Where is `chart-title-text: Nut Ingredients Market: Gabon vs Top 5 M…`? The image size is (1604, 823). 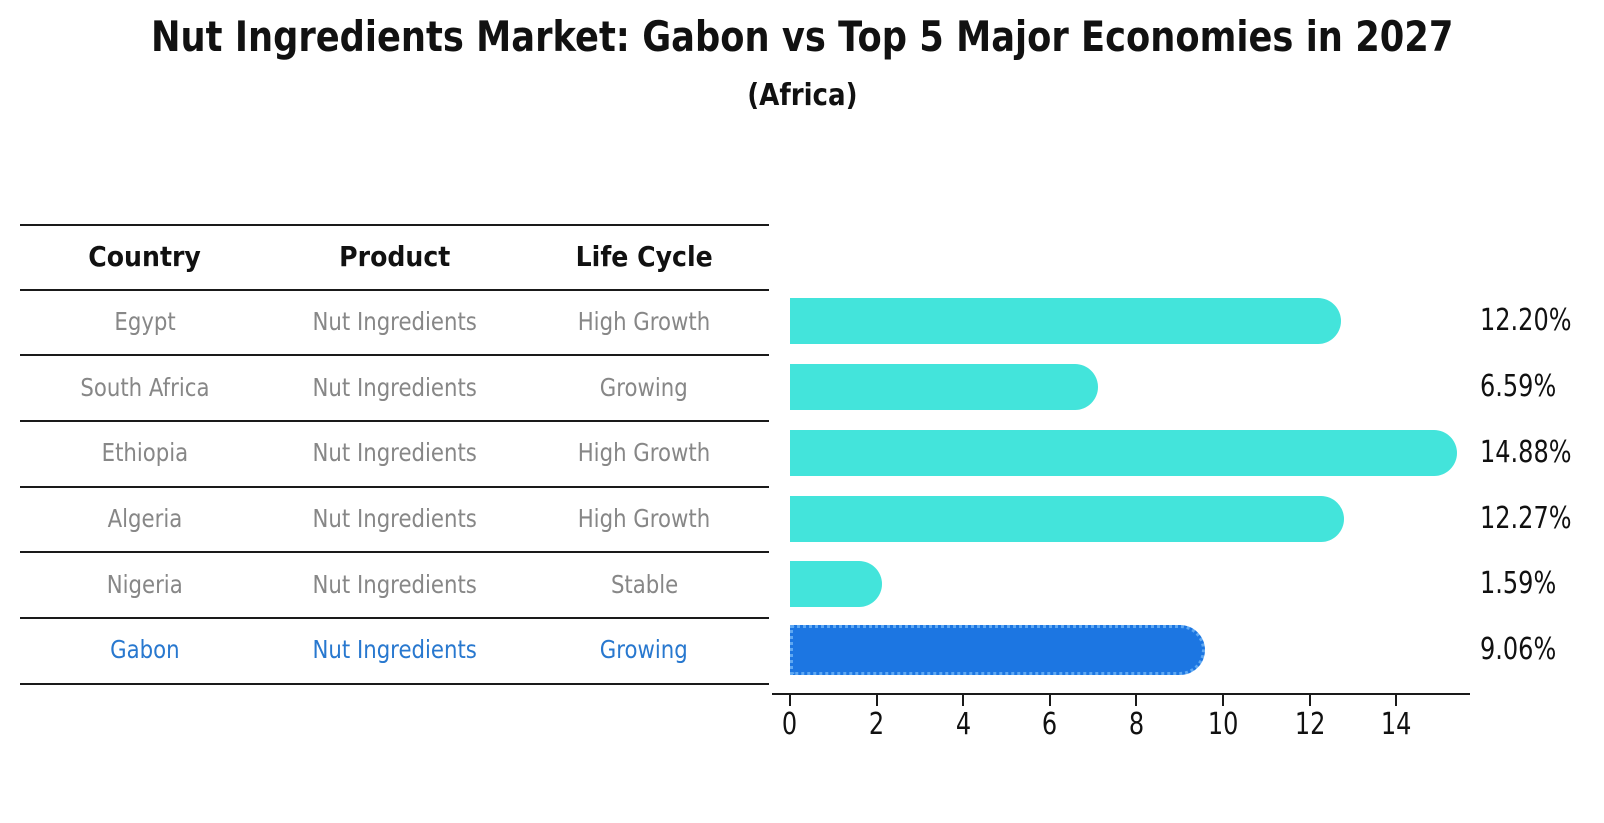
chart-title-text: Nut Ingredients Market: Gabon vs Top 5 M… is located at coordinates (802, 36).